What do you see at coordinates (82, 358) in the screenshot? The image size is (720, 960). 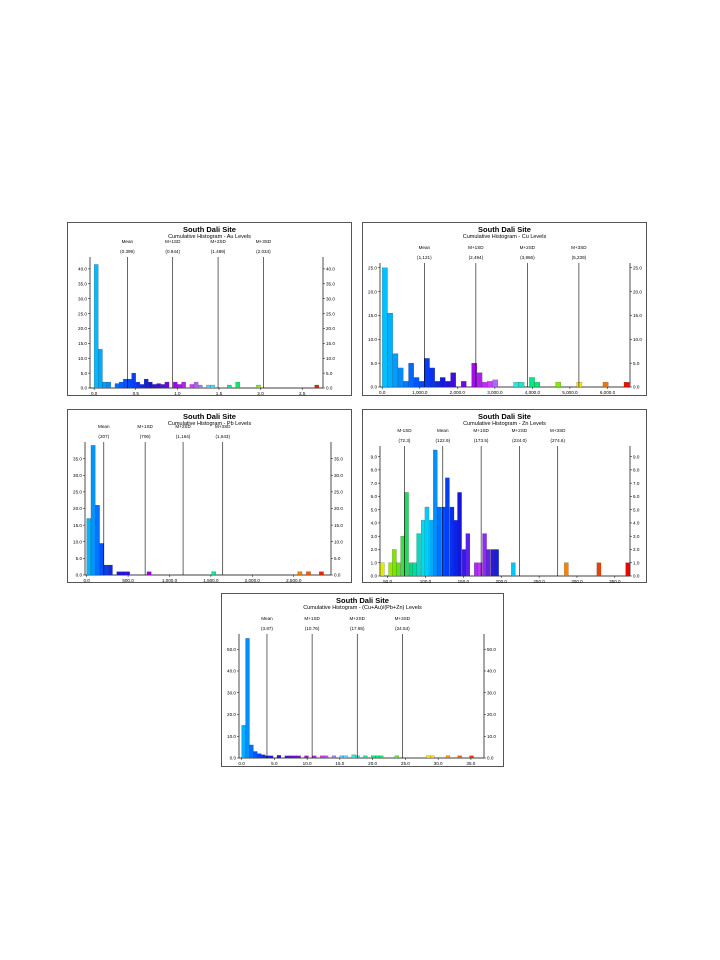 I see `y-tick-label-left: 10.0` at bounding box center [82, 358].